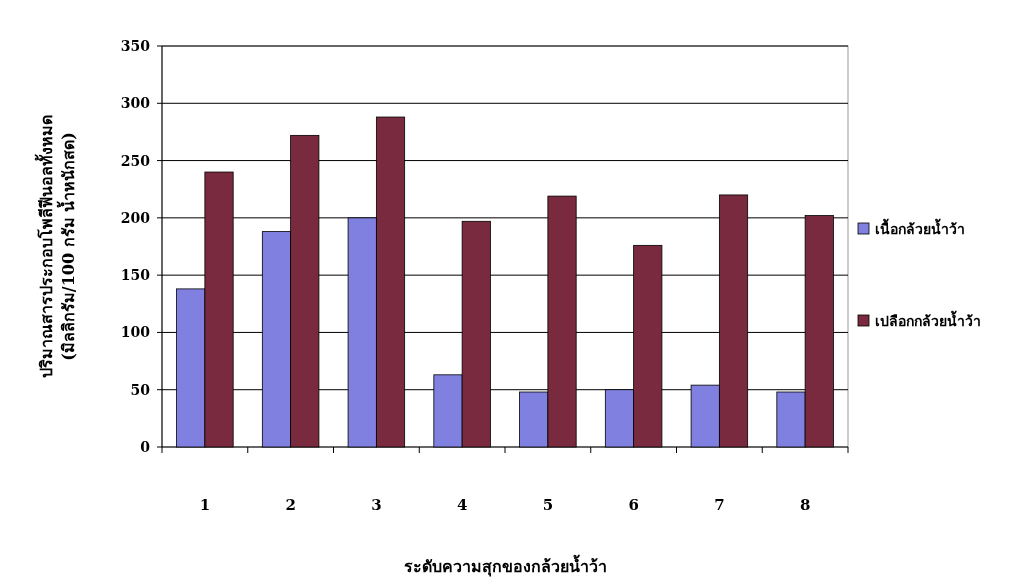 The height and width of the screenshot is (584, 1017). What do you see at coordinates (920, 227) in the screenshot?
I see `legend-label: เนื้อกล้วยน้ำว้า` at bounding box center [920, 227].